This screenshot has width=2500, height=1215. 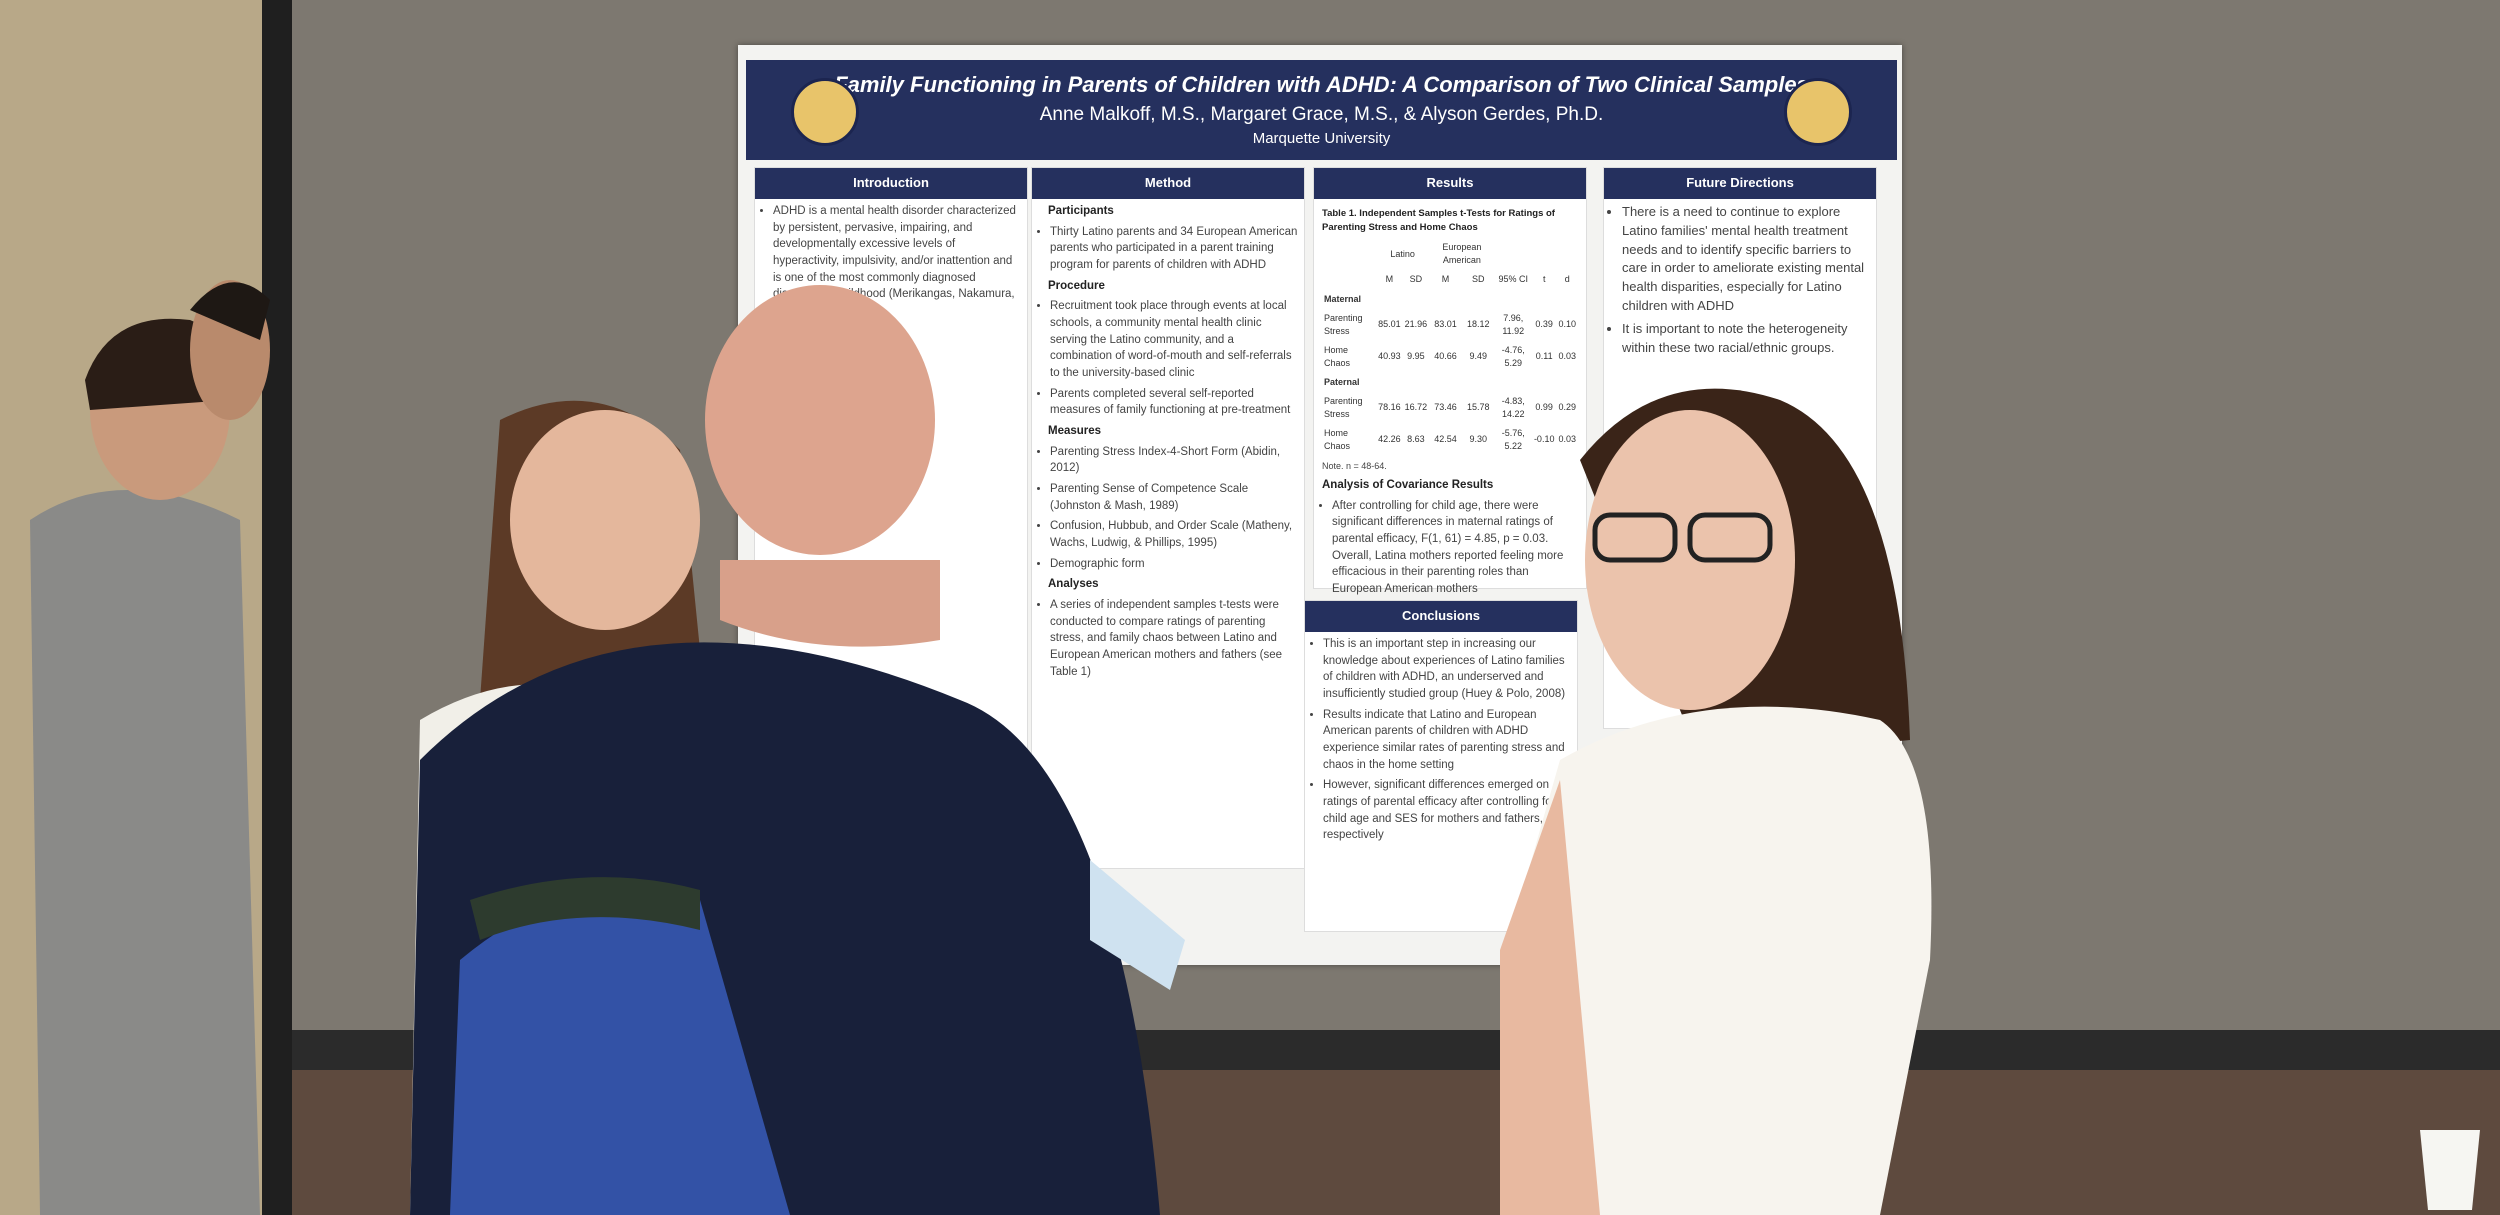 I want to click on cell: 15.78, so click(x=1478, y=407).